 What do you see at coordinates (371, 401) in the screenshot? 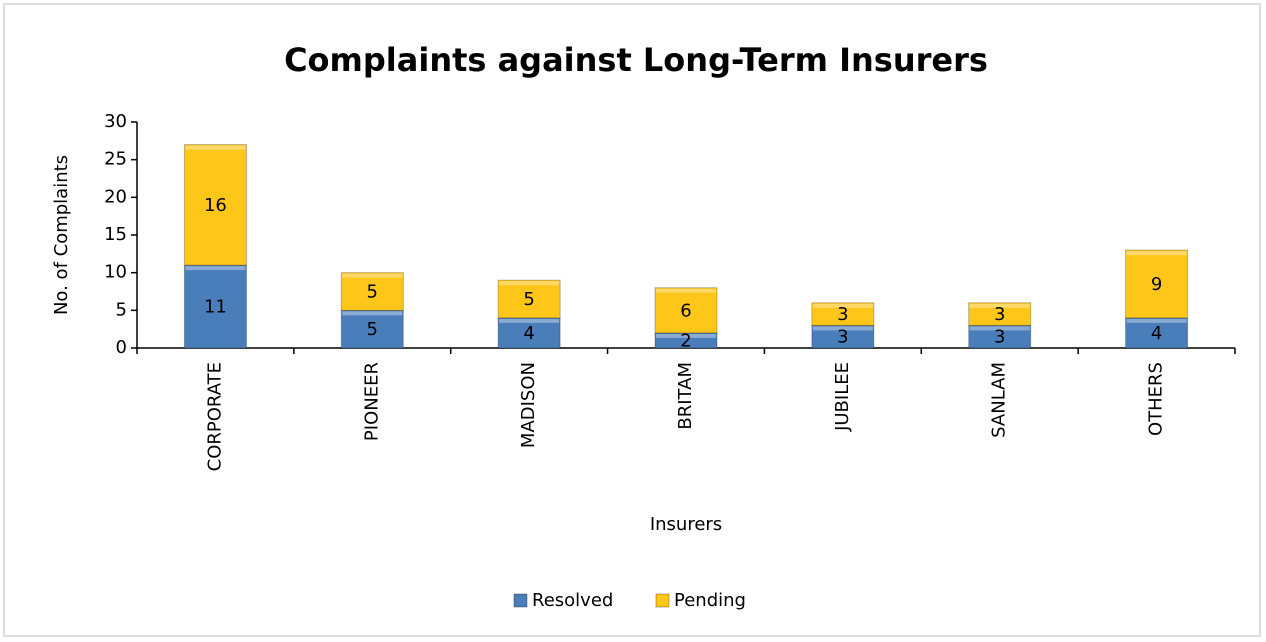
I see `x-tick-label: PIONEER` at bounding box center [371, 401].